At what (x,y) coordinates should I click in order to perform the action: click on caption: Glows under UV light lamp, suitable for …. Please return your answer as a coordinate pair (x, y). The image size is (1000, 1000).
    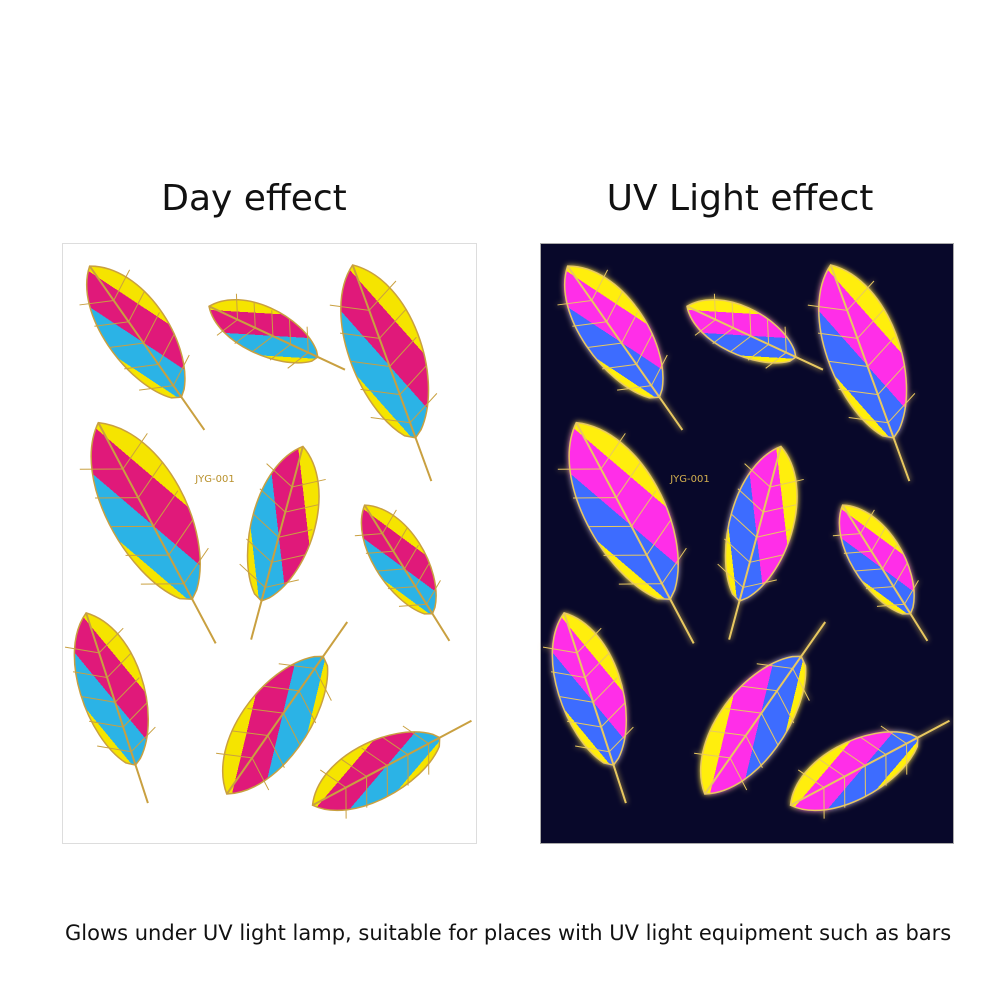
    Looking at the image, I should click on (508, 933).